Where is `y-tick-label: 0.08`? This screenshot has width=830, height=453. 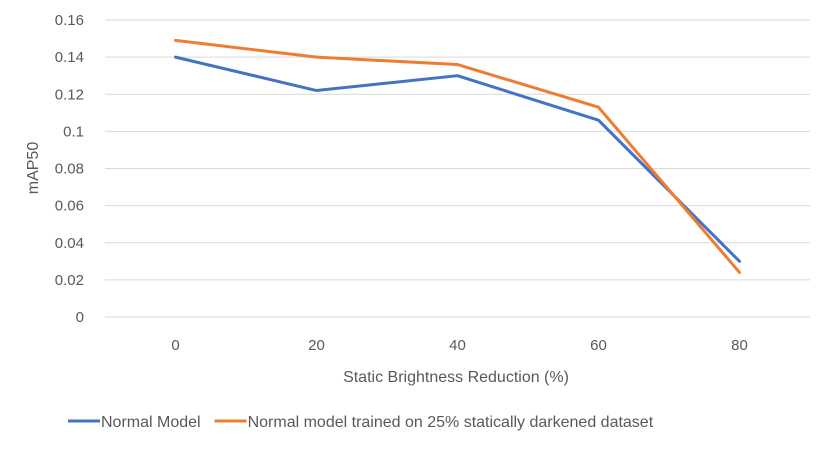 y-tick-label: 0.08 is located at coordinates (69, 169).